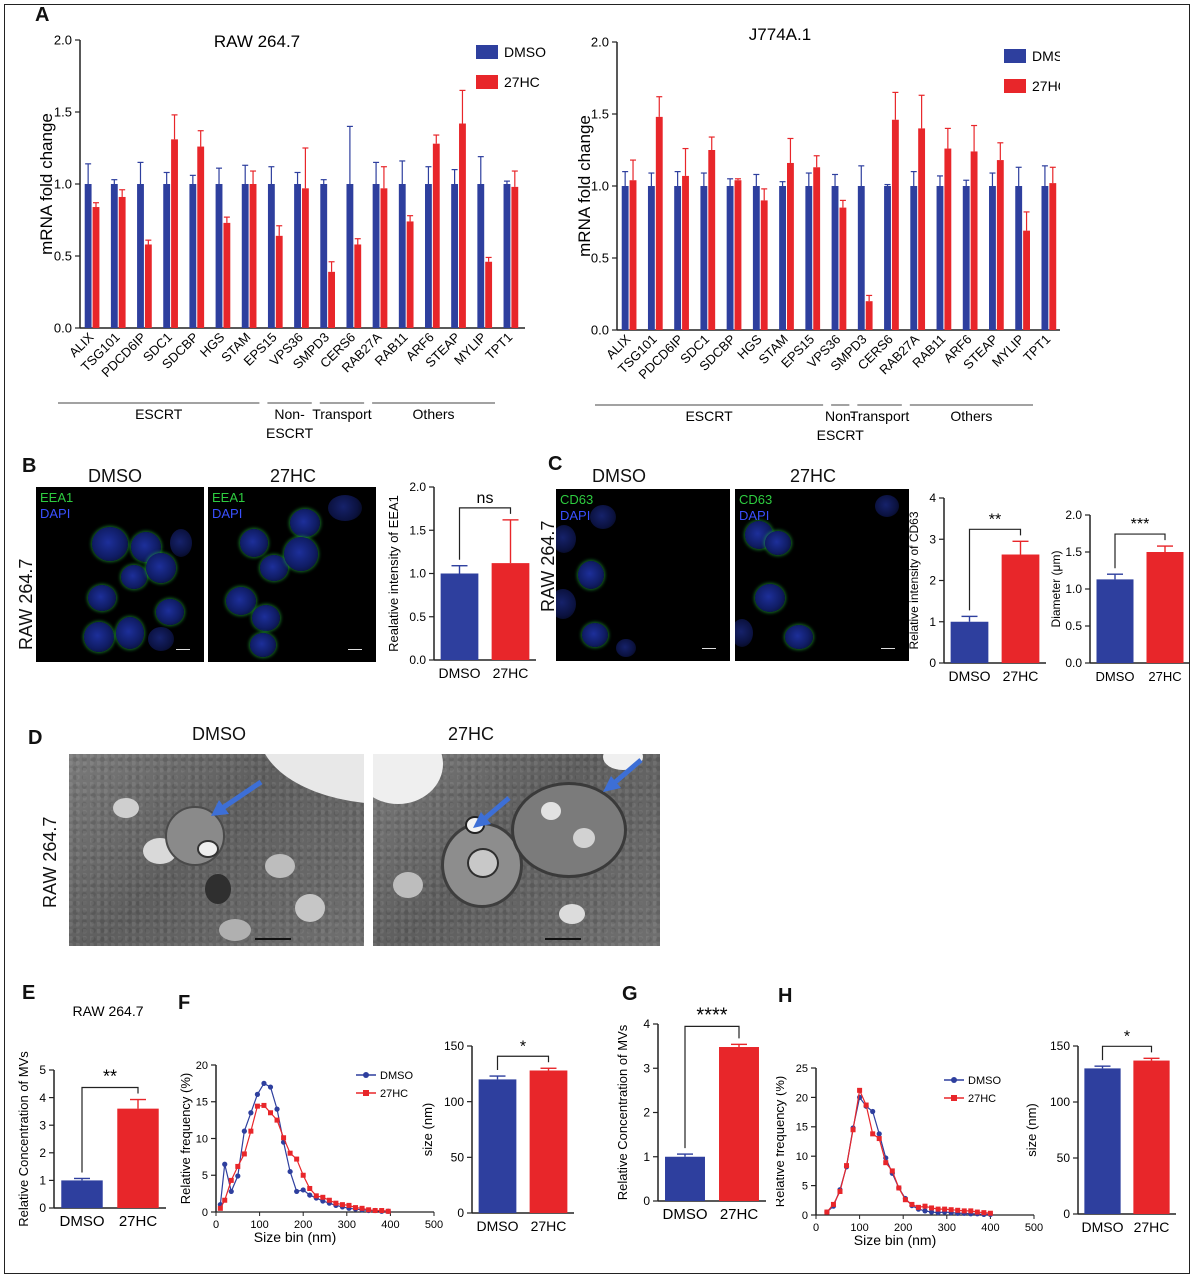  I want to click on series-line-dmso, so click(908, 1155).